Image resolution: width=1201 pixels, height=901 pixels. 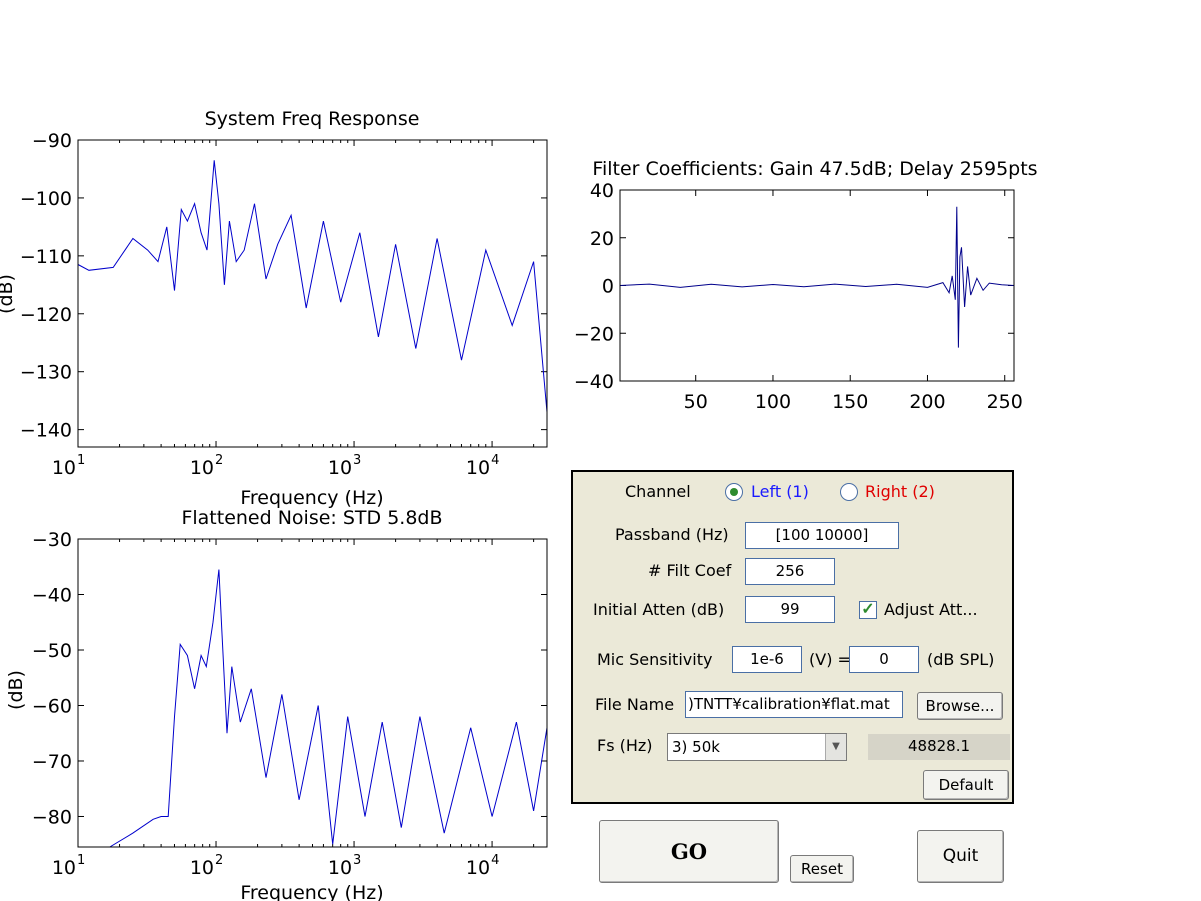 I want to click on plot1-ytick-label: −140, so click(x=46, y=431).